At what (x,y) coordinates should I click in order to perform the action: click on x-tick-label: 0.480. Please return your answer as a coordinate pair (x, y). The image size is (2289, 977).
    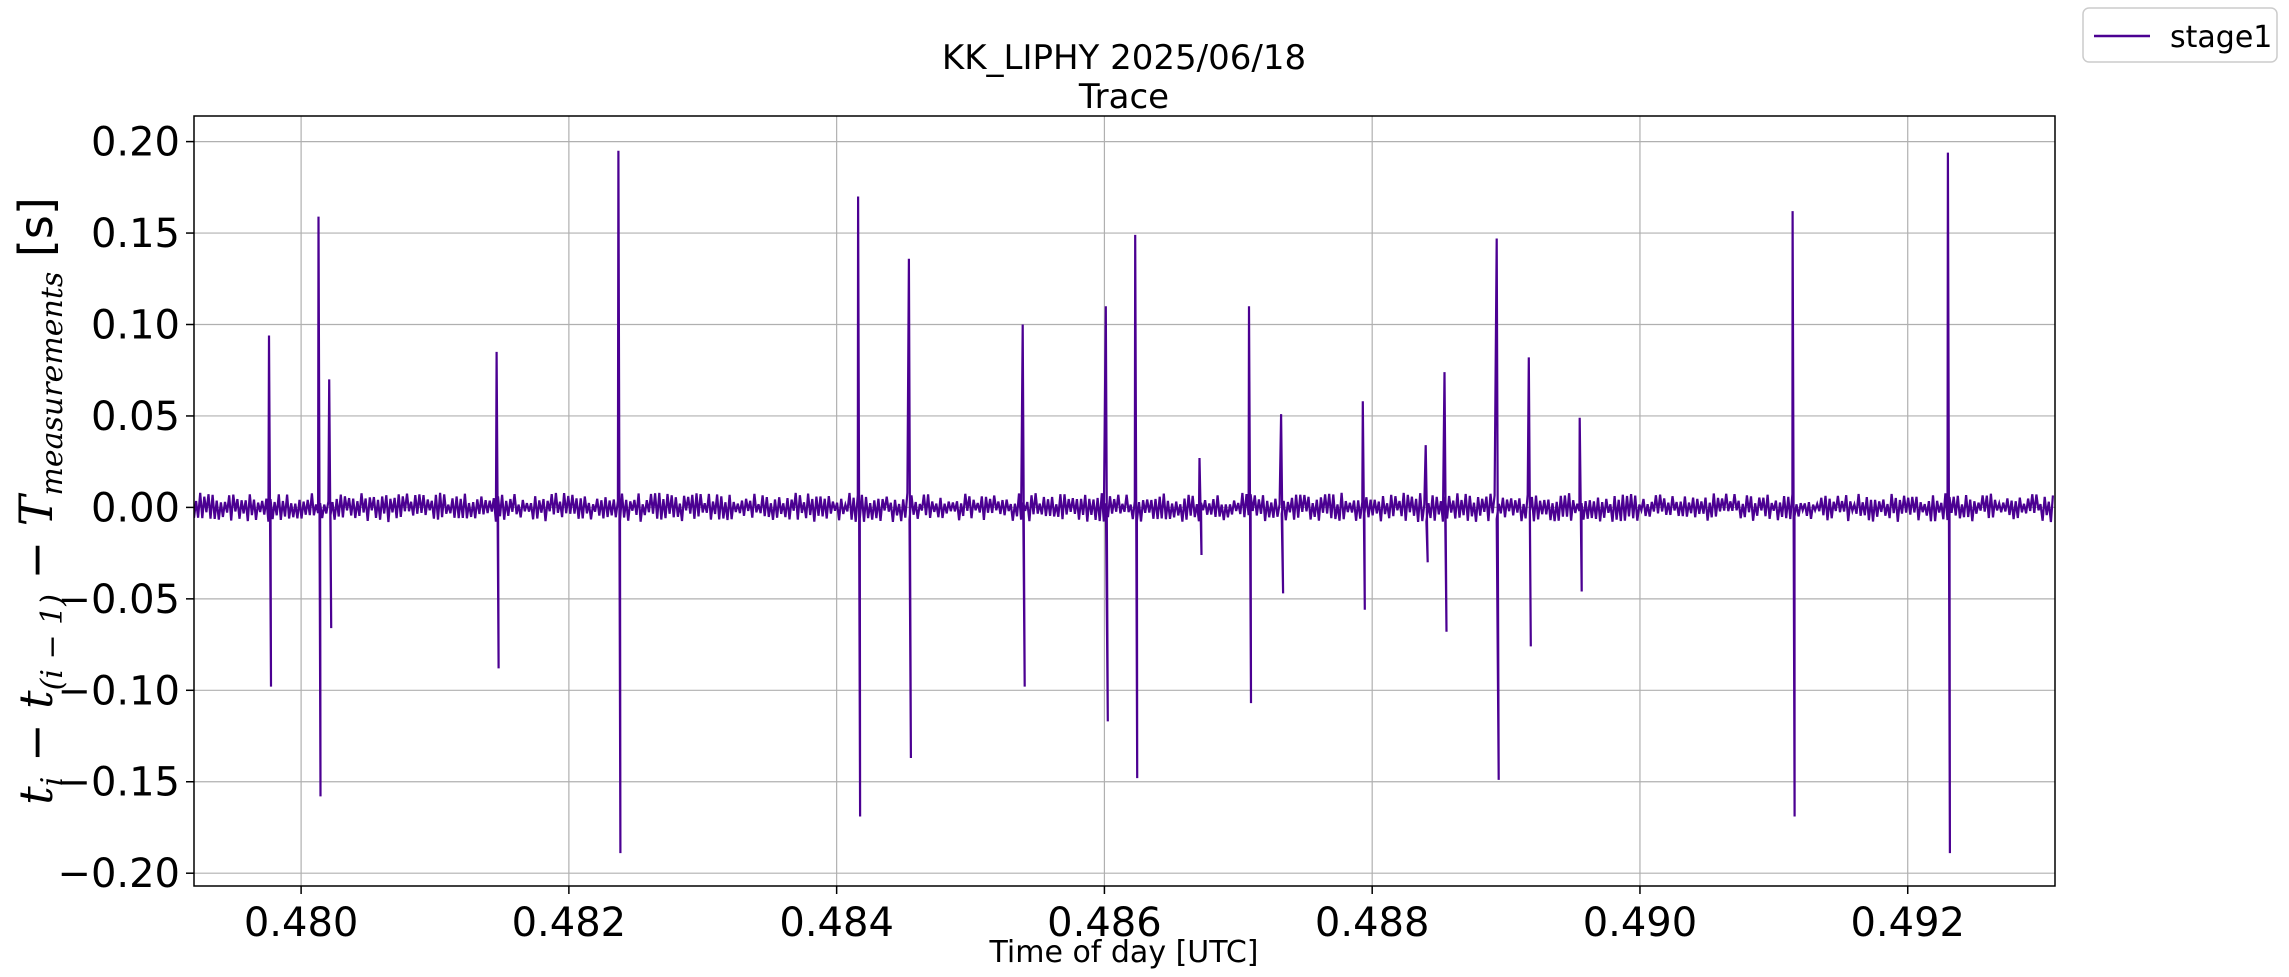
    Looking at the image, I should click on (301, 923).